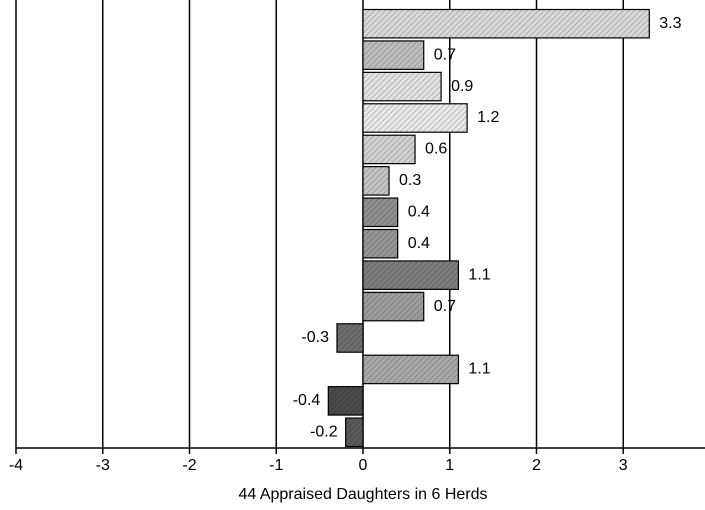  Describe the element at coordinates (449, 465) in the screenshot. I see `x-tick-label: 1` at that location.